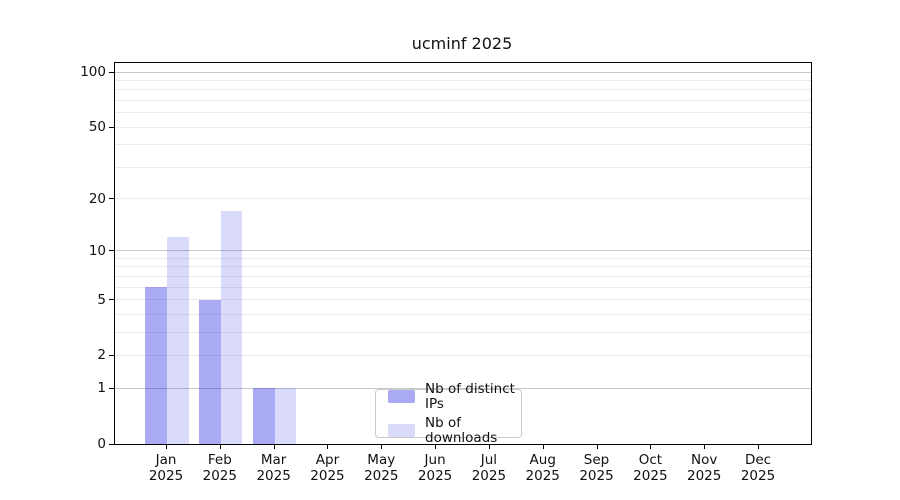 This screenshot has height=500, width=900. Describe the element at coordinates (489, 468) in the screenshot. I see `x-tick-label: Jul 2025` at that location.